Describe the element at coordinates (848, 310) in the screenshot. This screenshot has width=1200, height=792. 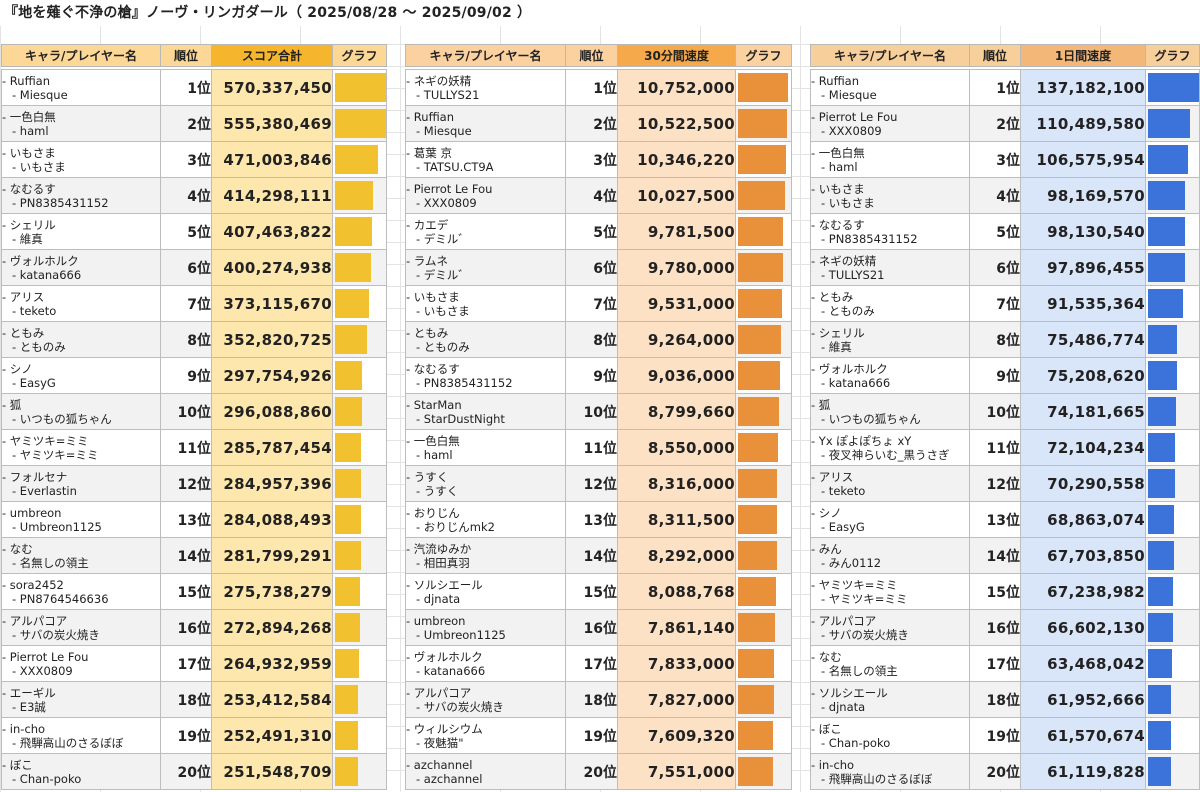
I see `player-name: - とものみ` at that location.